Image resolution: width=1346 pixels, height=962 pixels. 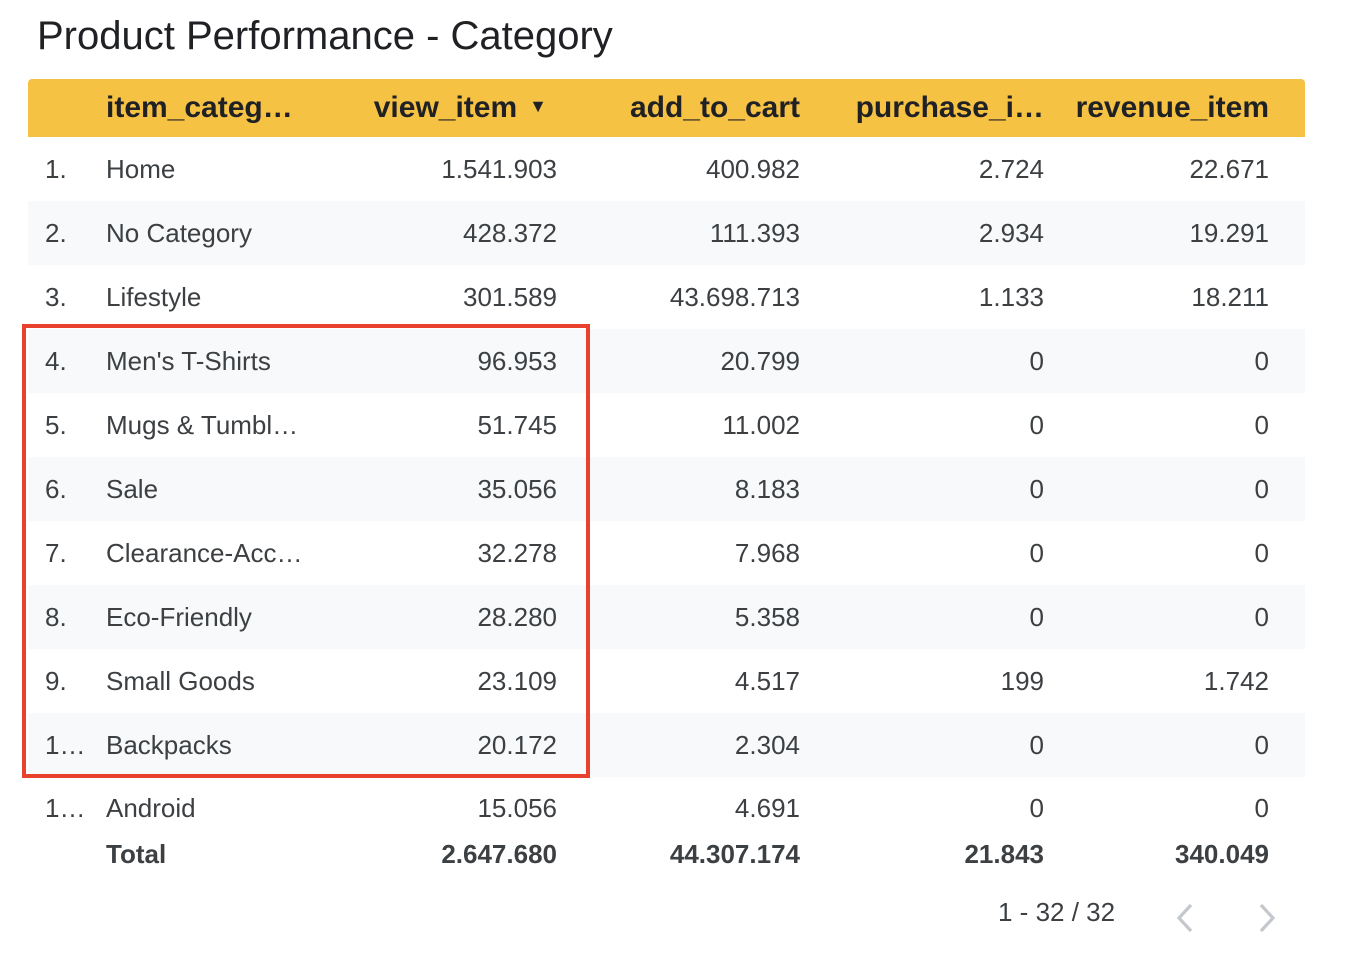 What do you see at coordinates (151, 807) in the screenshot?
I see `row-category: Android` at bounding box center [151, 807].